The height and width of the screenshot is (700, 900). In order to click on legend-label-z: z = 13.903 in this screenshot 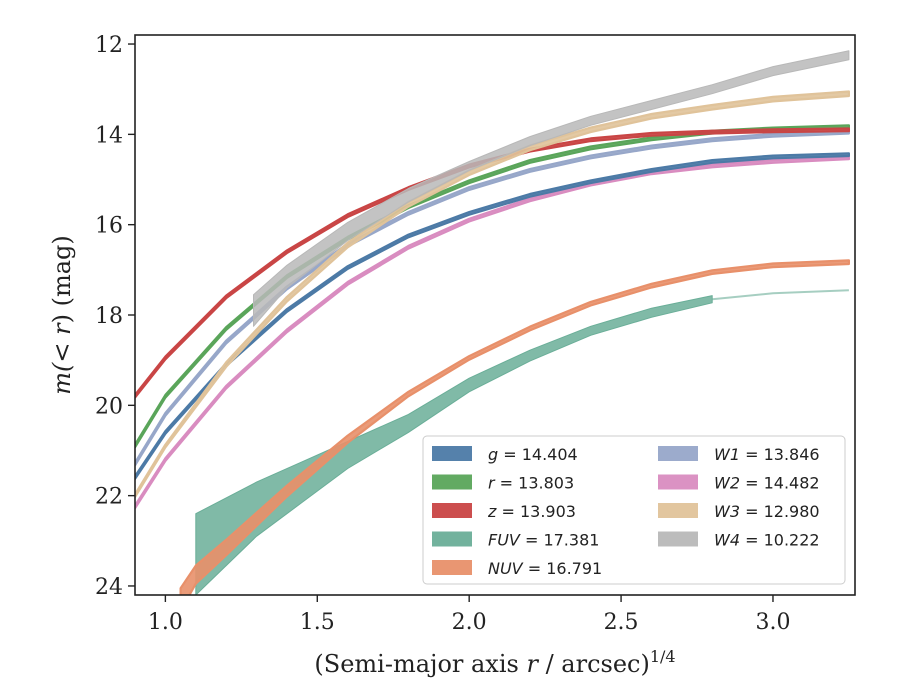, I will do `click(531, 511)`.